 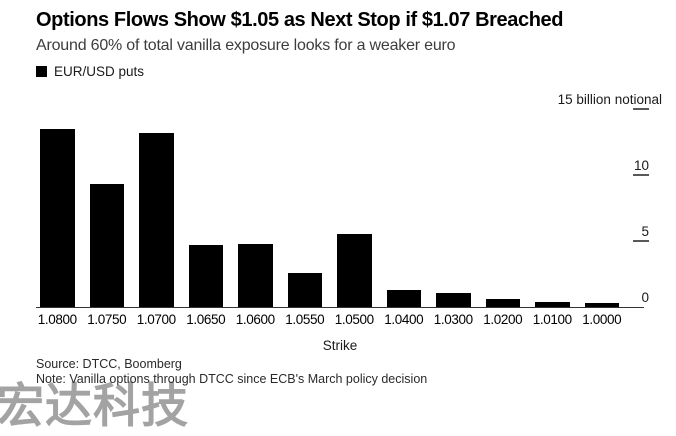 What do you see at coordinates (106, 245) in the screenshot?
I see `bar-strike-1.0750` at bounding box center [106, 245].